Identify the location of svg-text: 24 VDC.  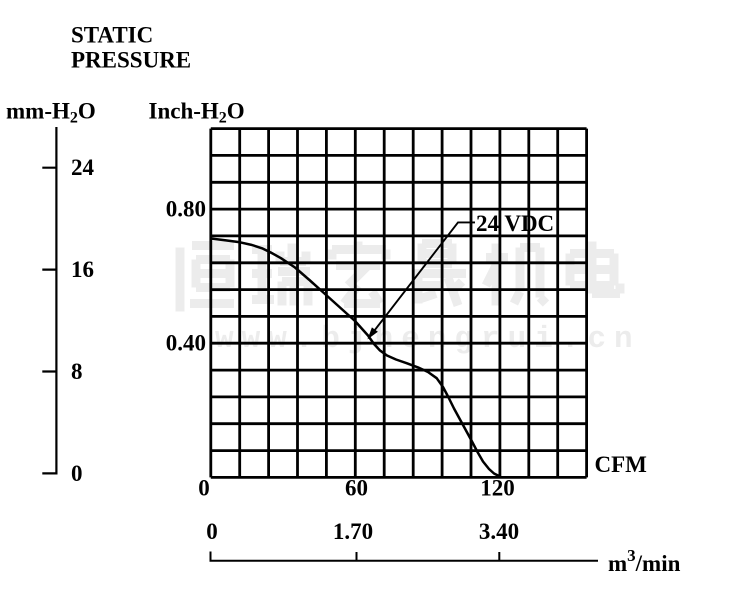
(515, 223).